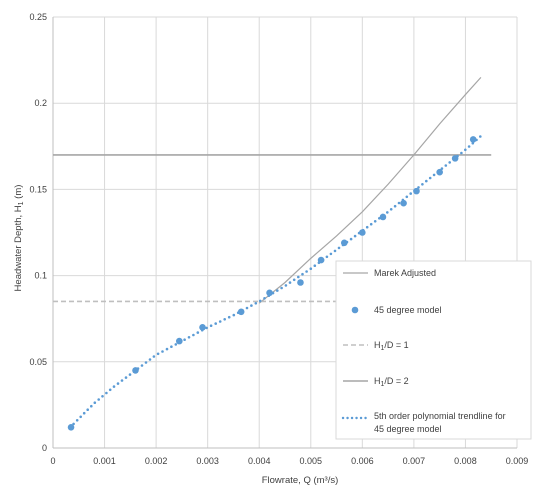 This screenshot has height=499, width=550. Describe the element at coordinates (40, 276) in the screenshot. I see `y-tick-label: 0.1` at that location.